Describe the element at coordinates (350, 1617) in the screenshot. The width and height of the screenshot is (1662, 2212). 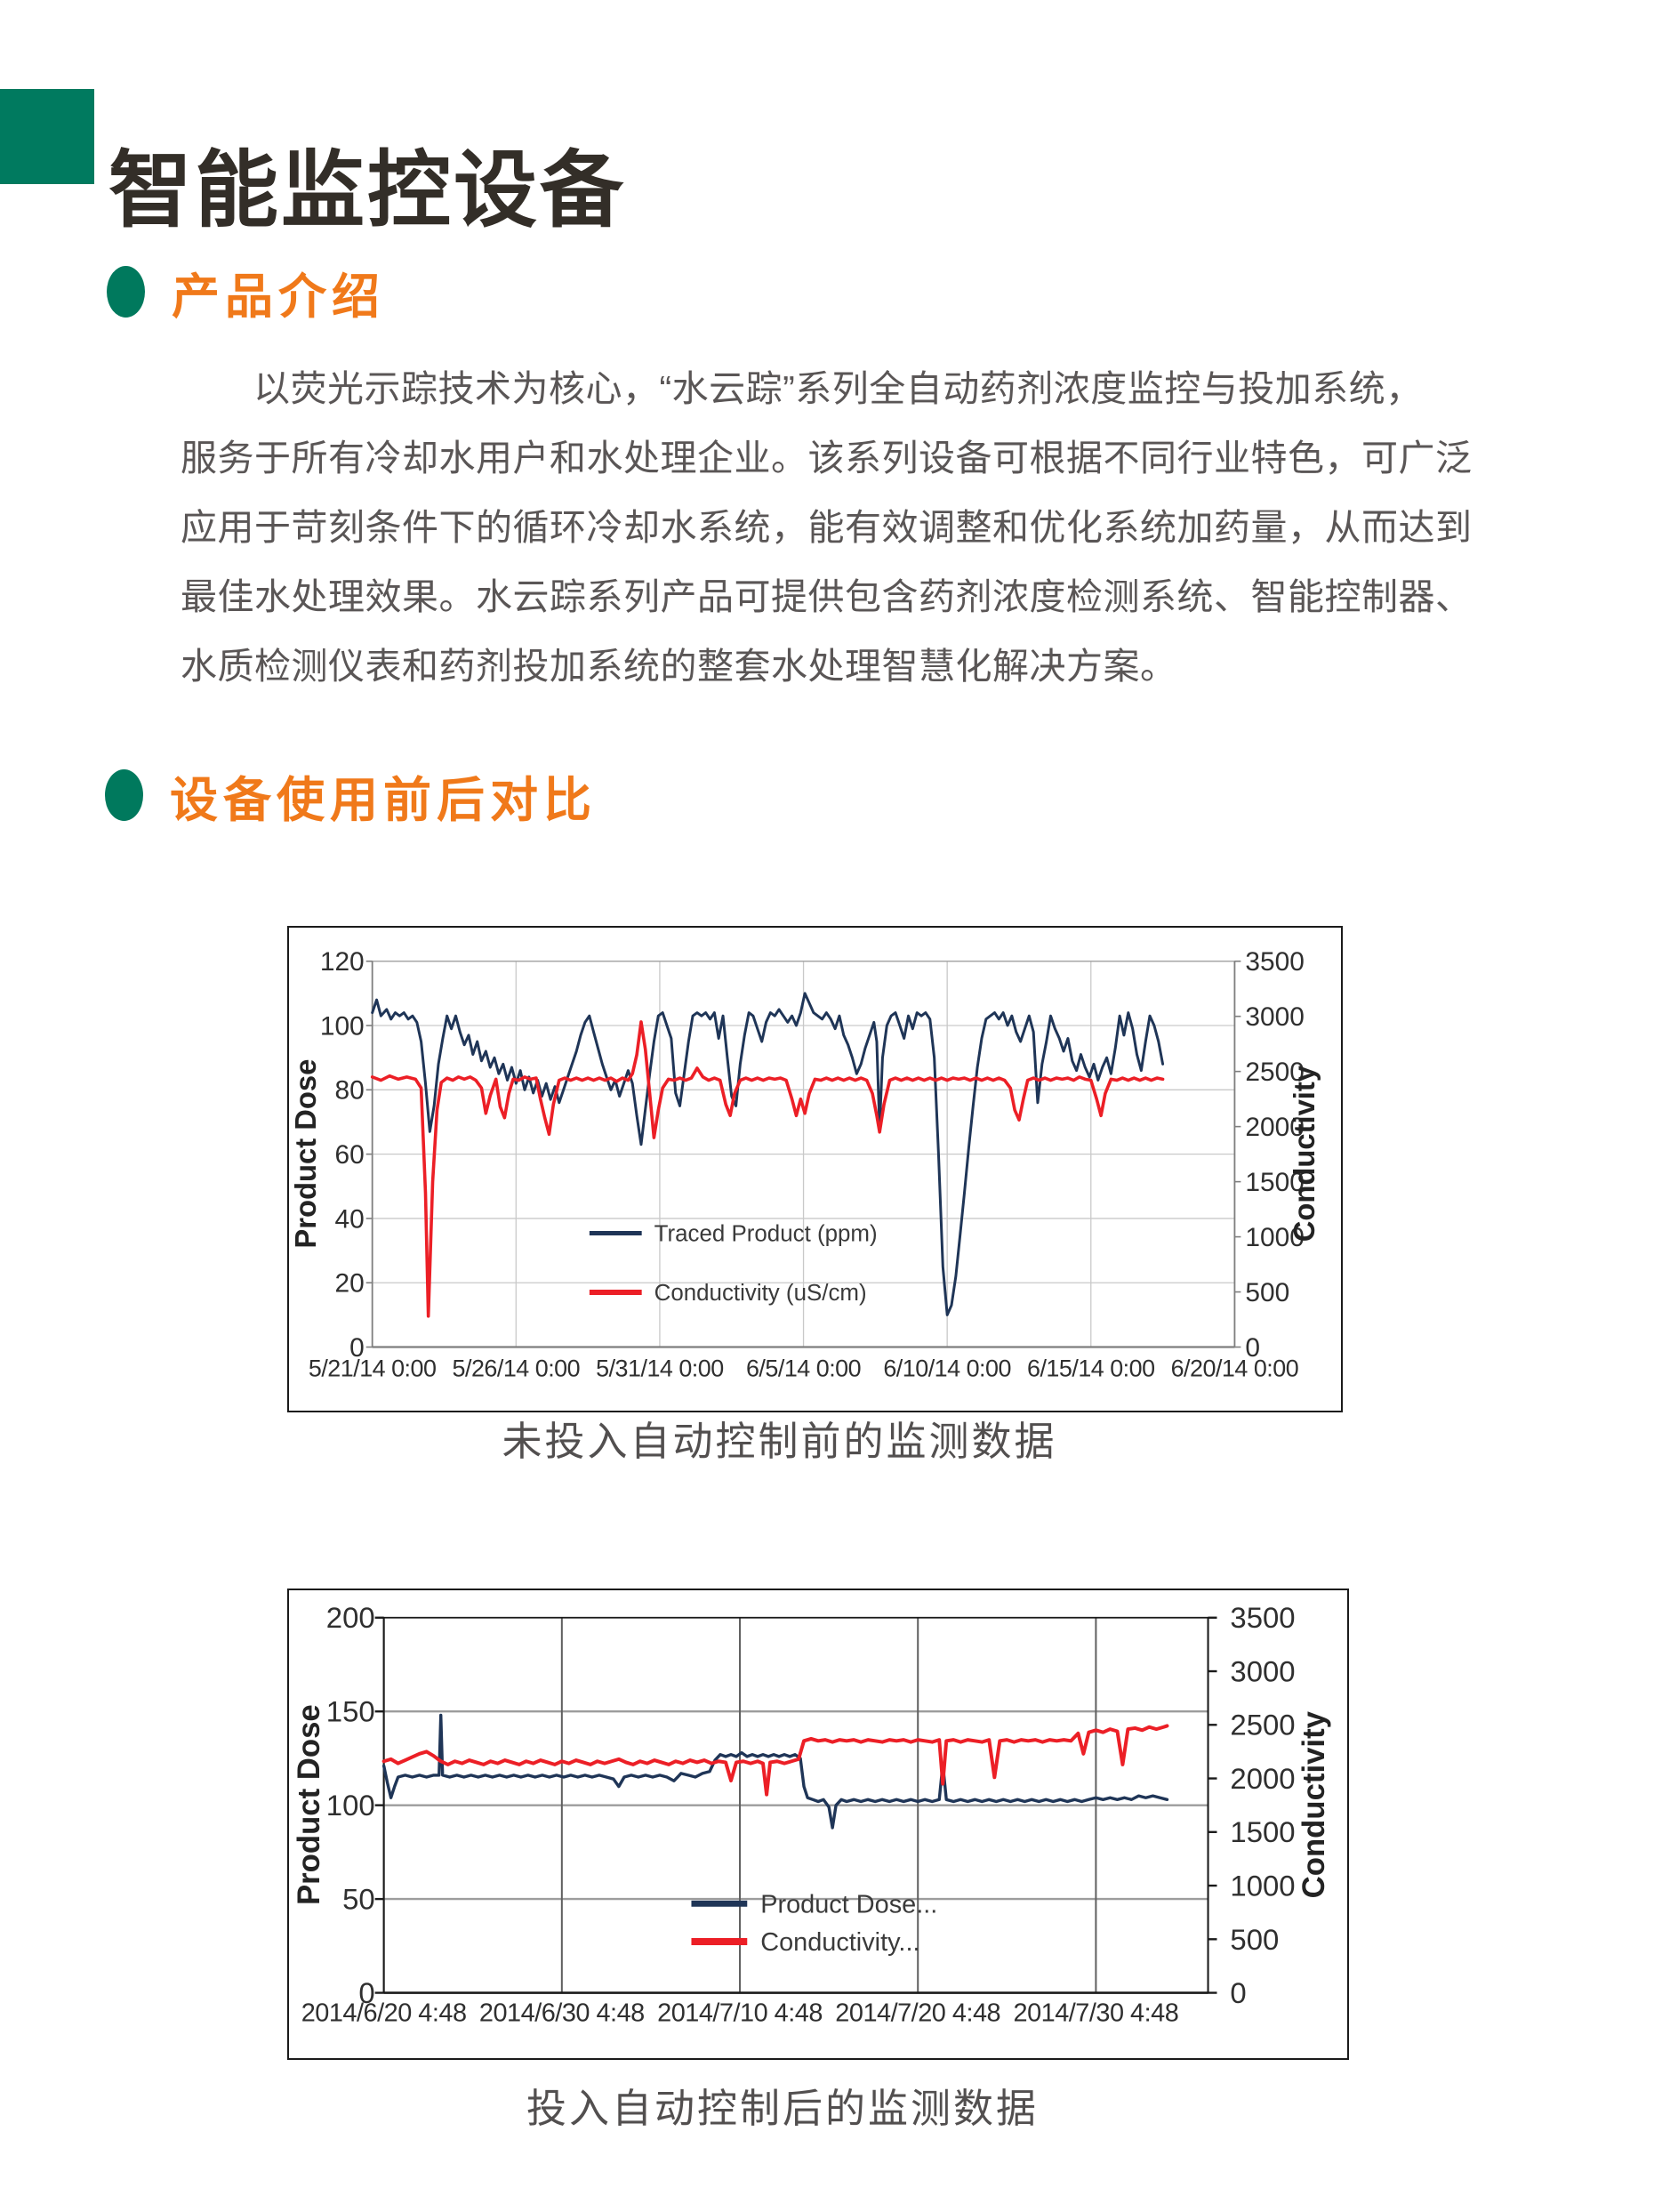
I see `svg-text: 200` at that location.